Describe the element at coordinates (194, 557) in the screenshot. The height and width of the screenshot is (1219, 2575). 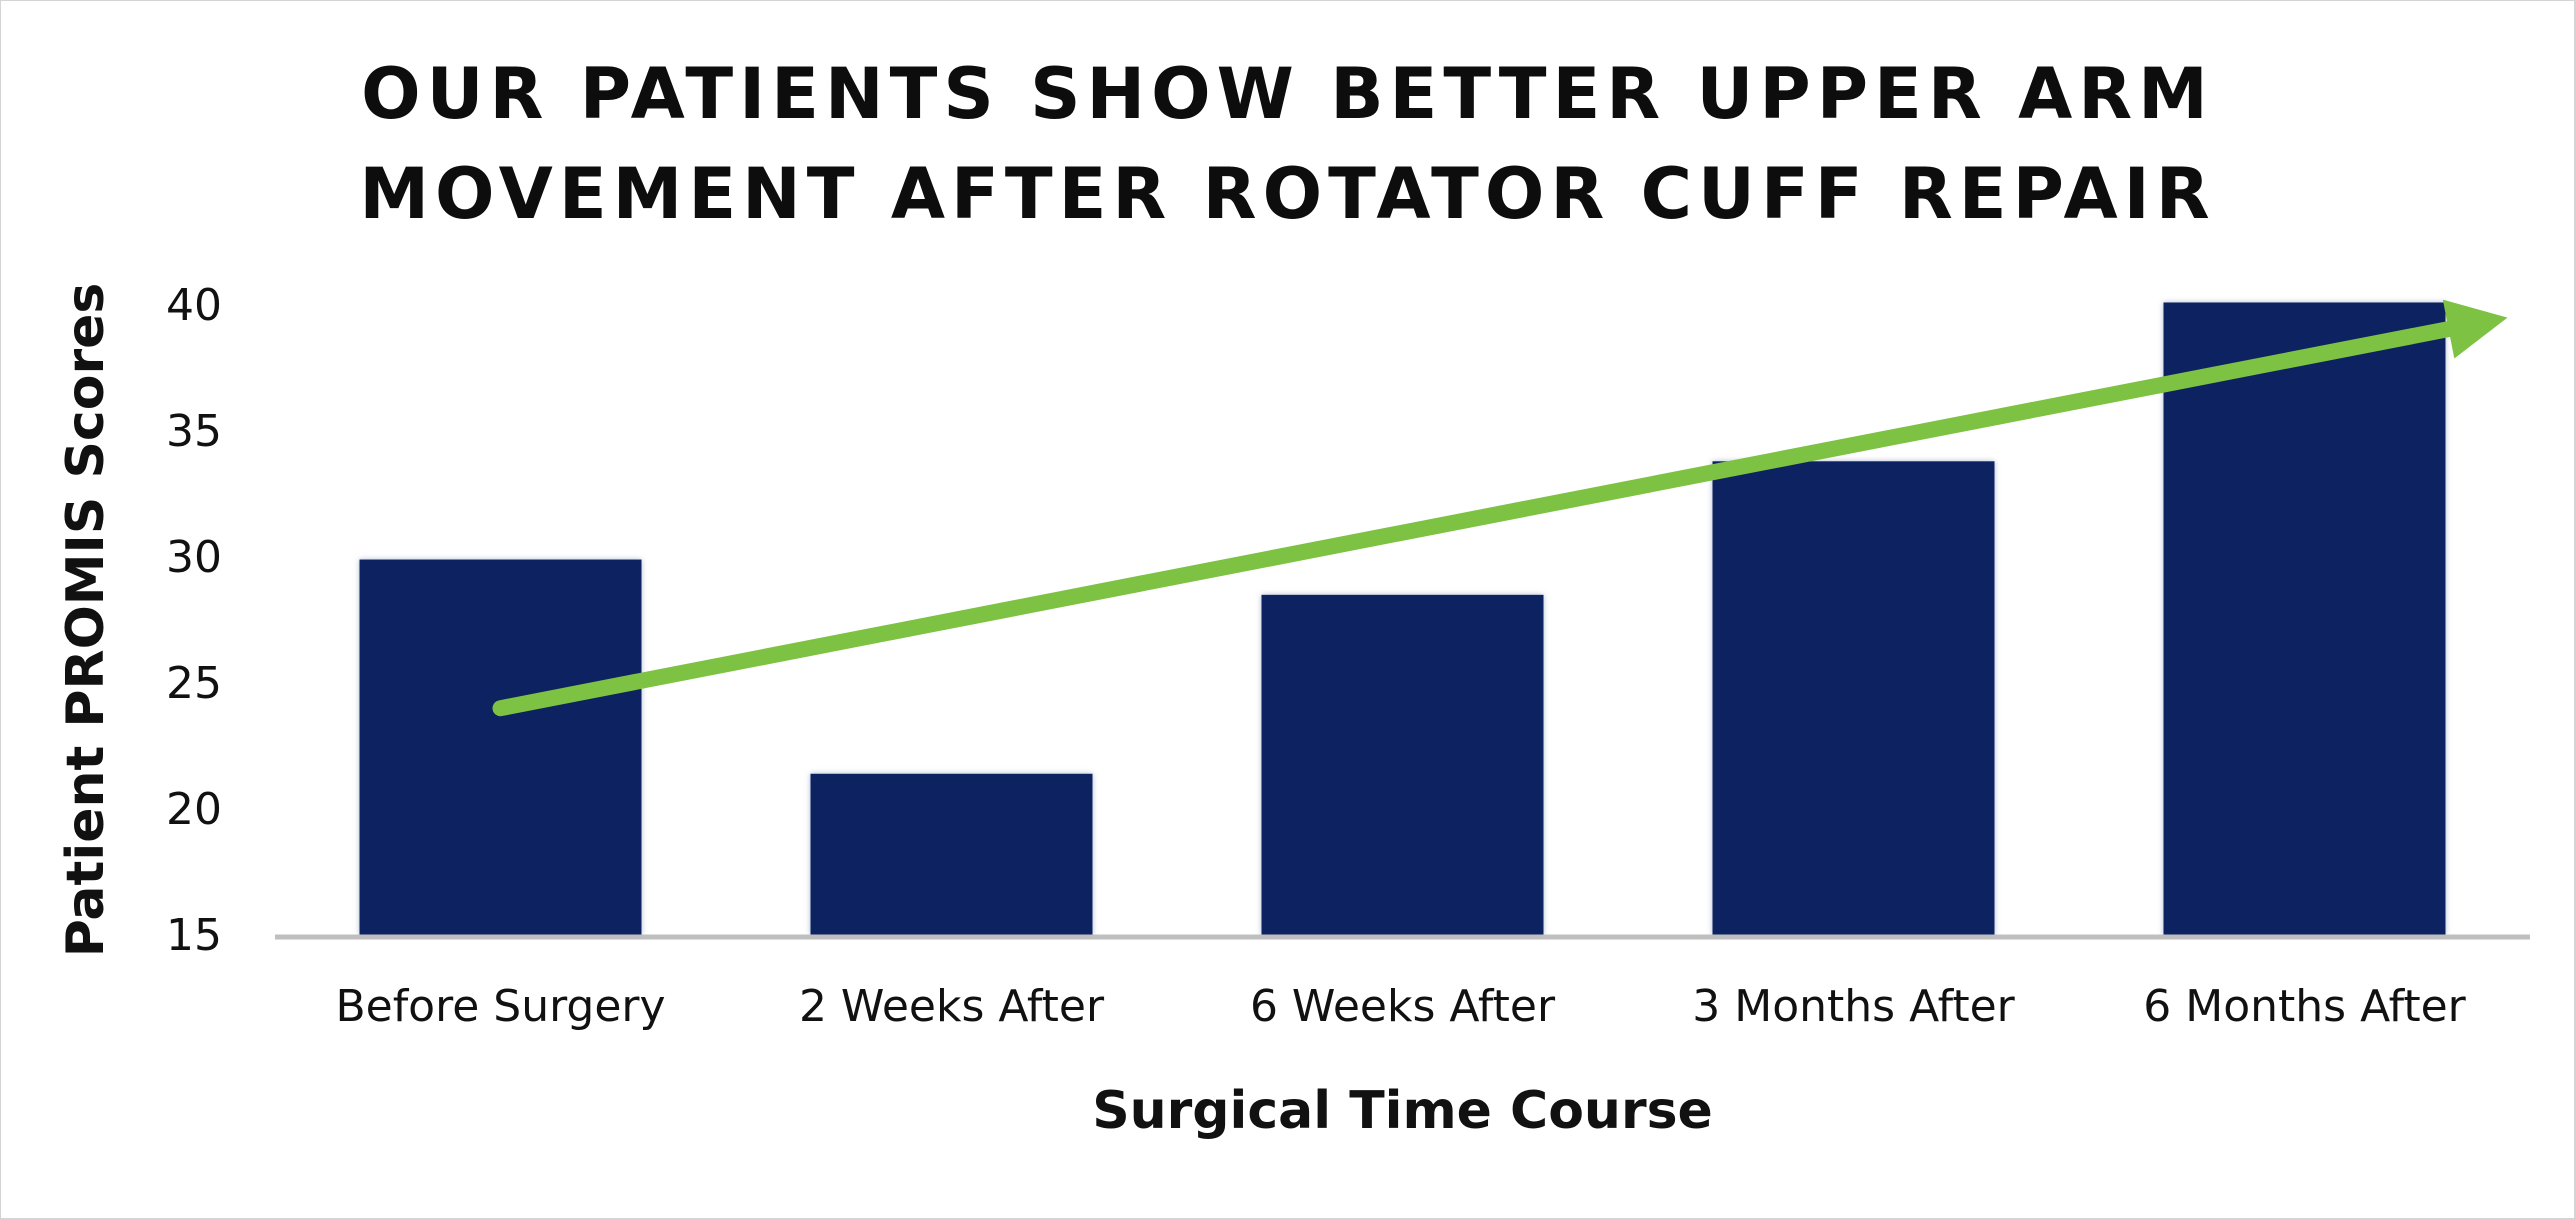
I see `y-tick-label: 30` at that location.